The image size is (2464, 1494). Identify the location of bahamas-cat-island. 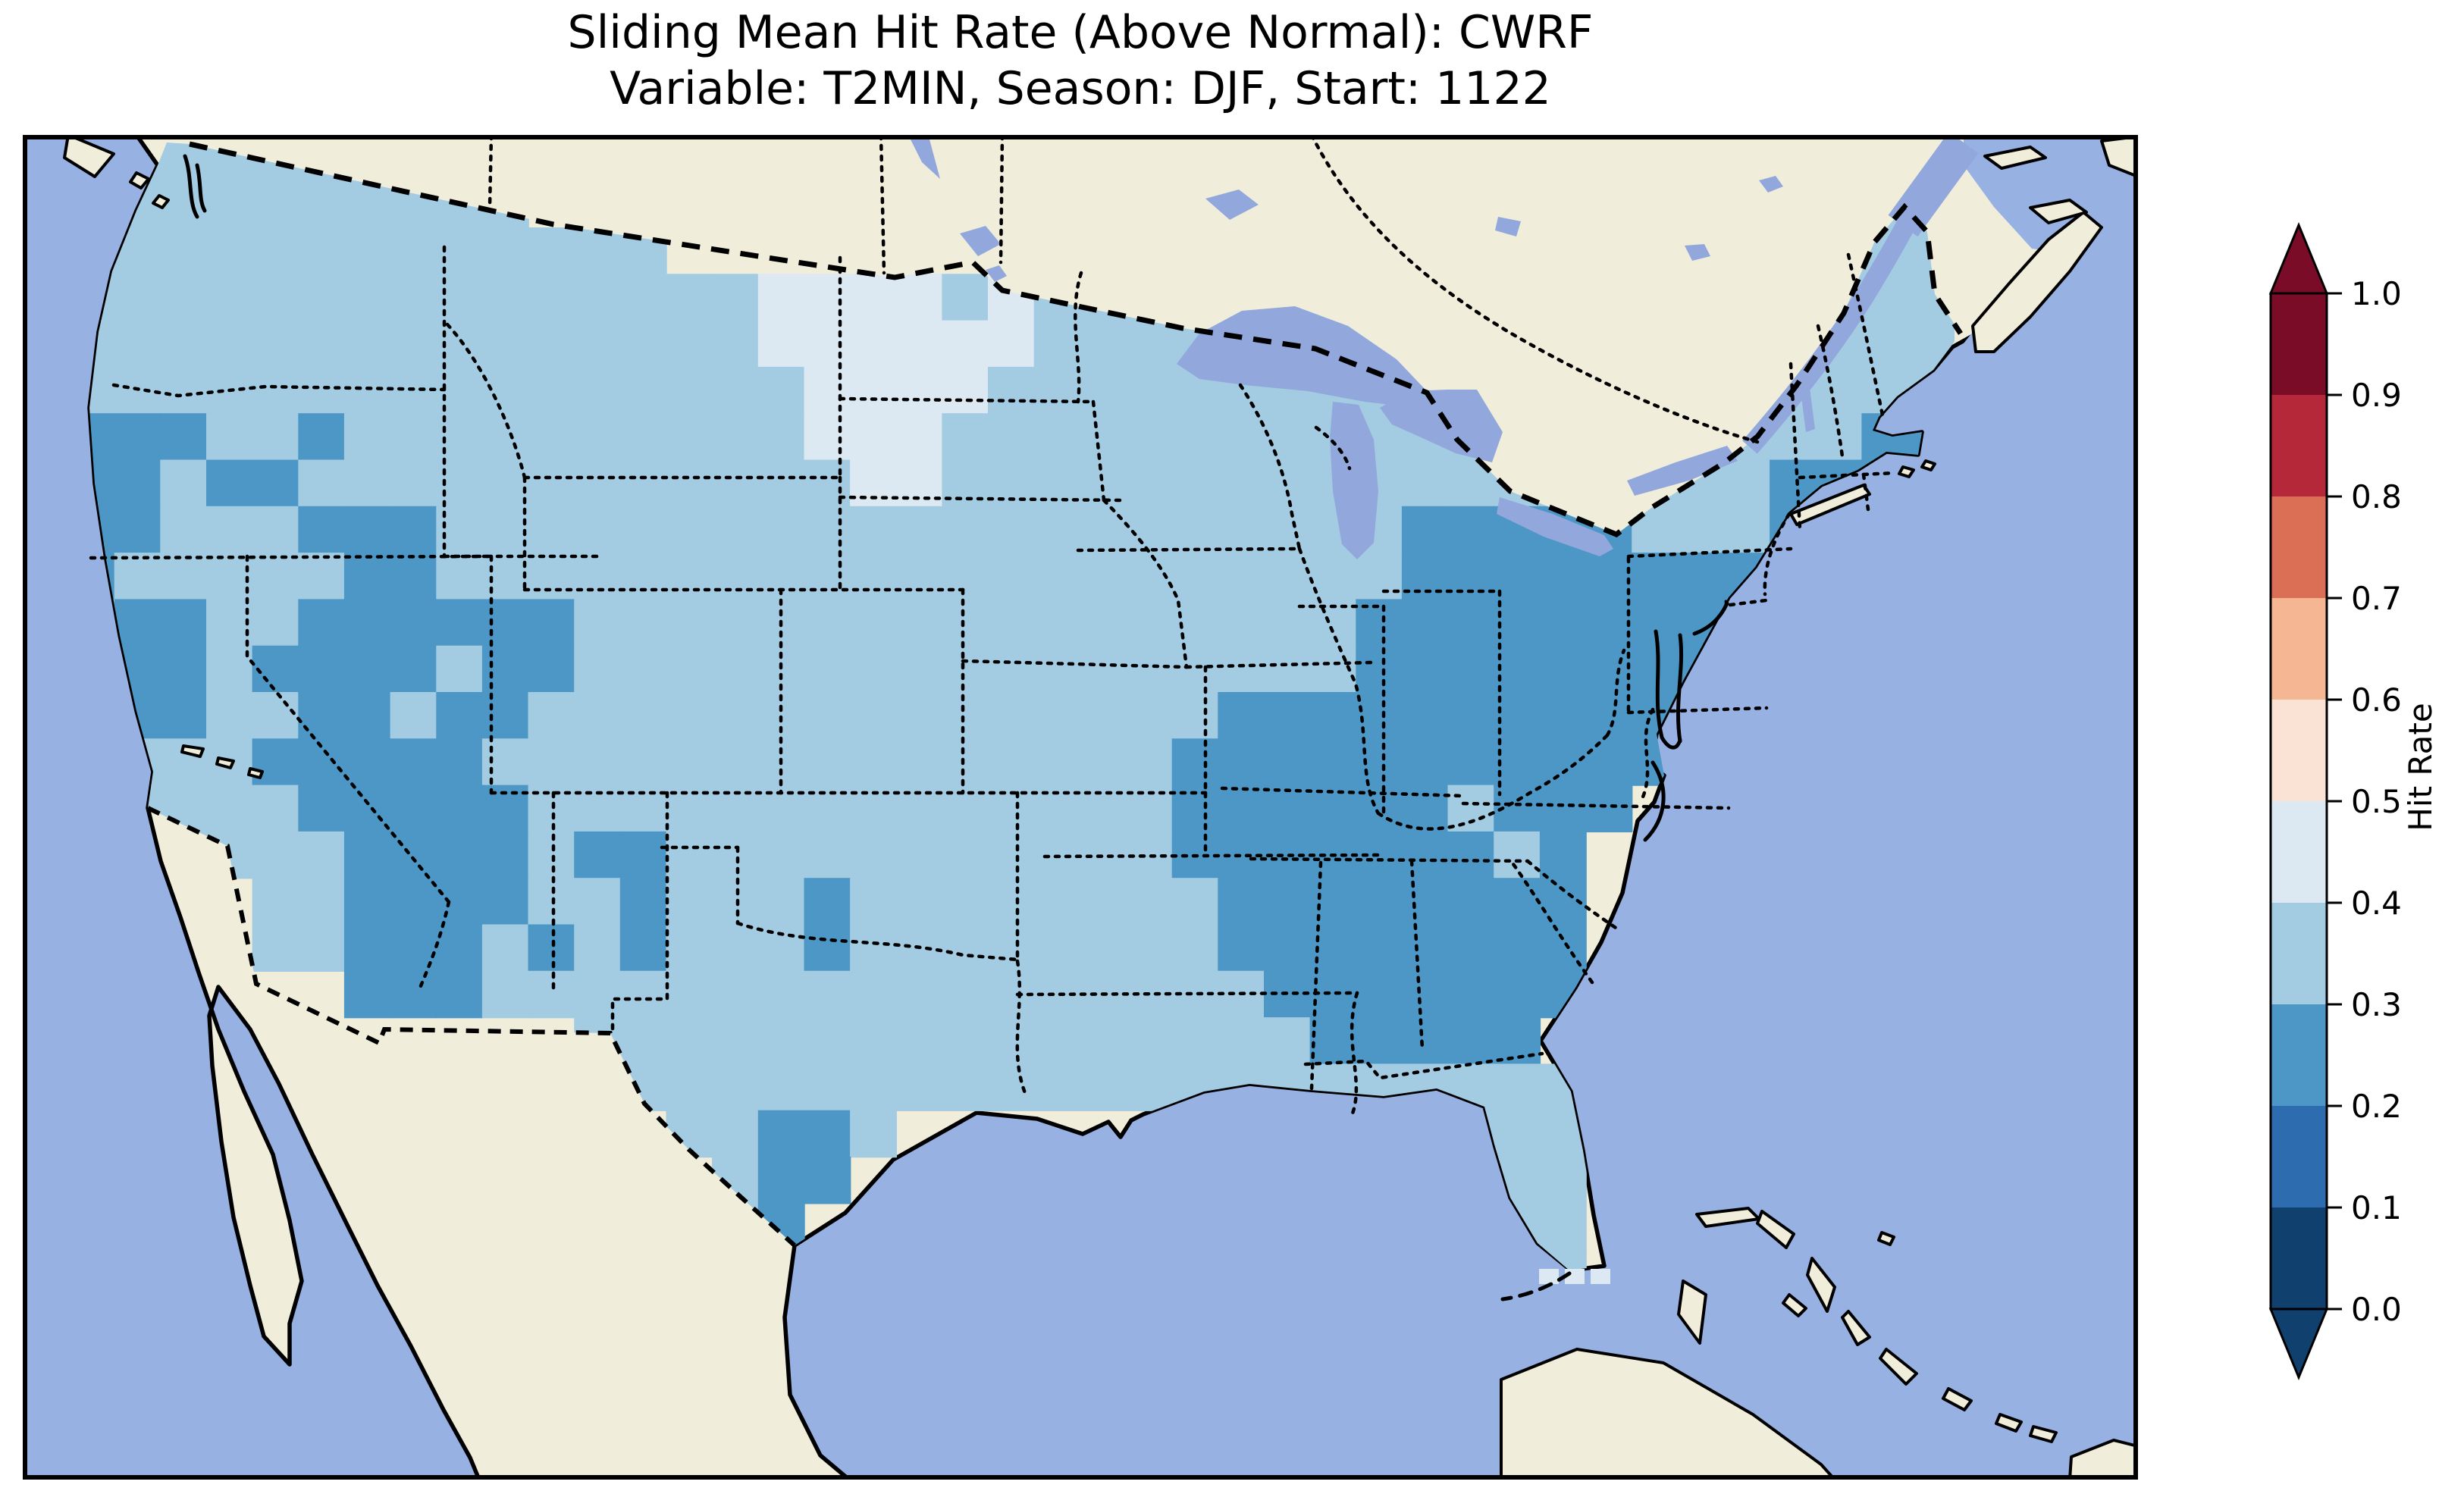
(1856, 1328).